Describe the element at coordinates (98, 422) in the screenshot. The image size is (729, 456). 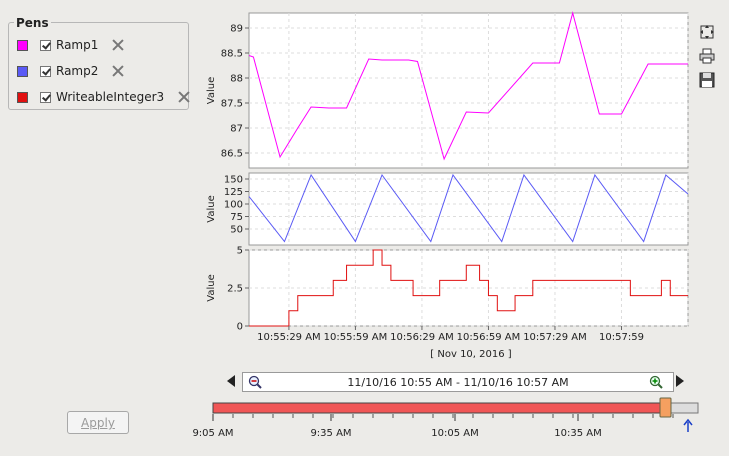
I see `apply-button: Apply` at that location.